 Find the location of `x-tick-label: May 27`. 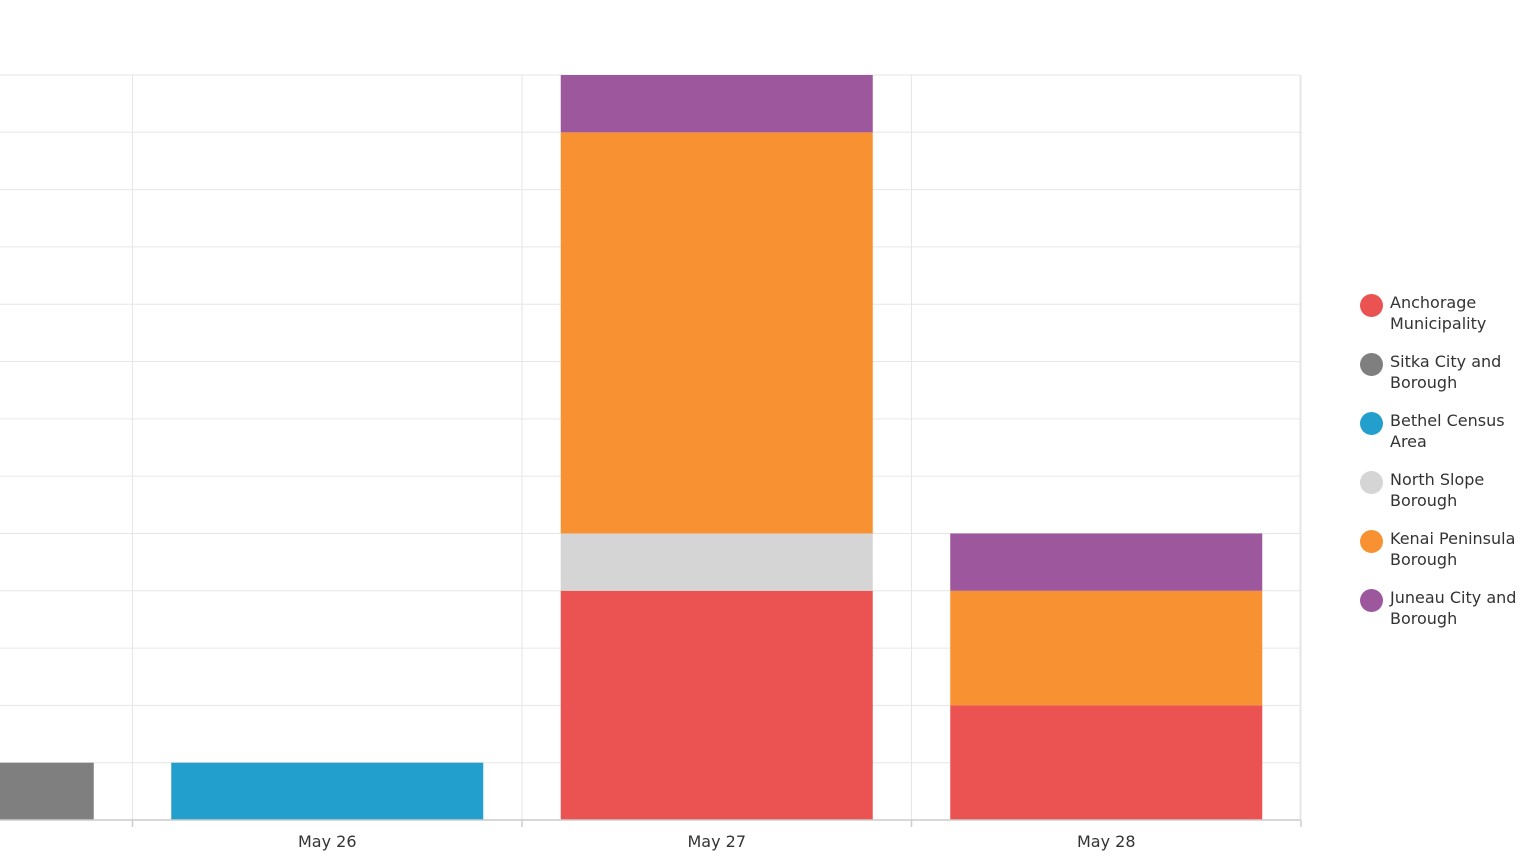

x-tick-label: May 27 is located at coordinates (716, 841).